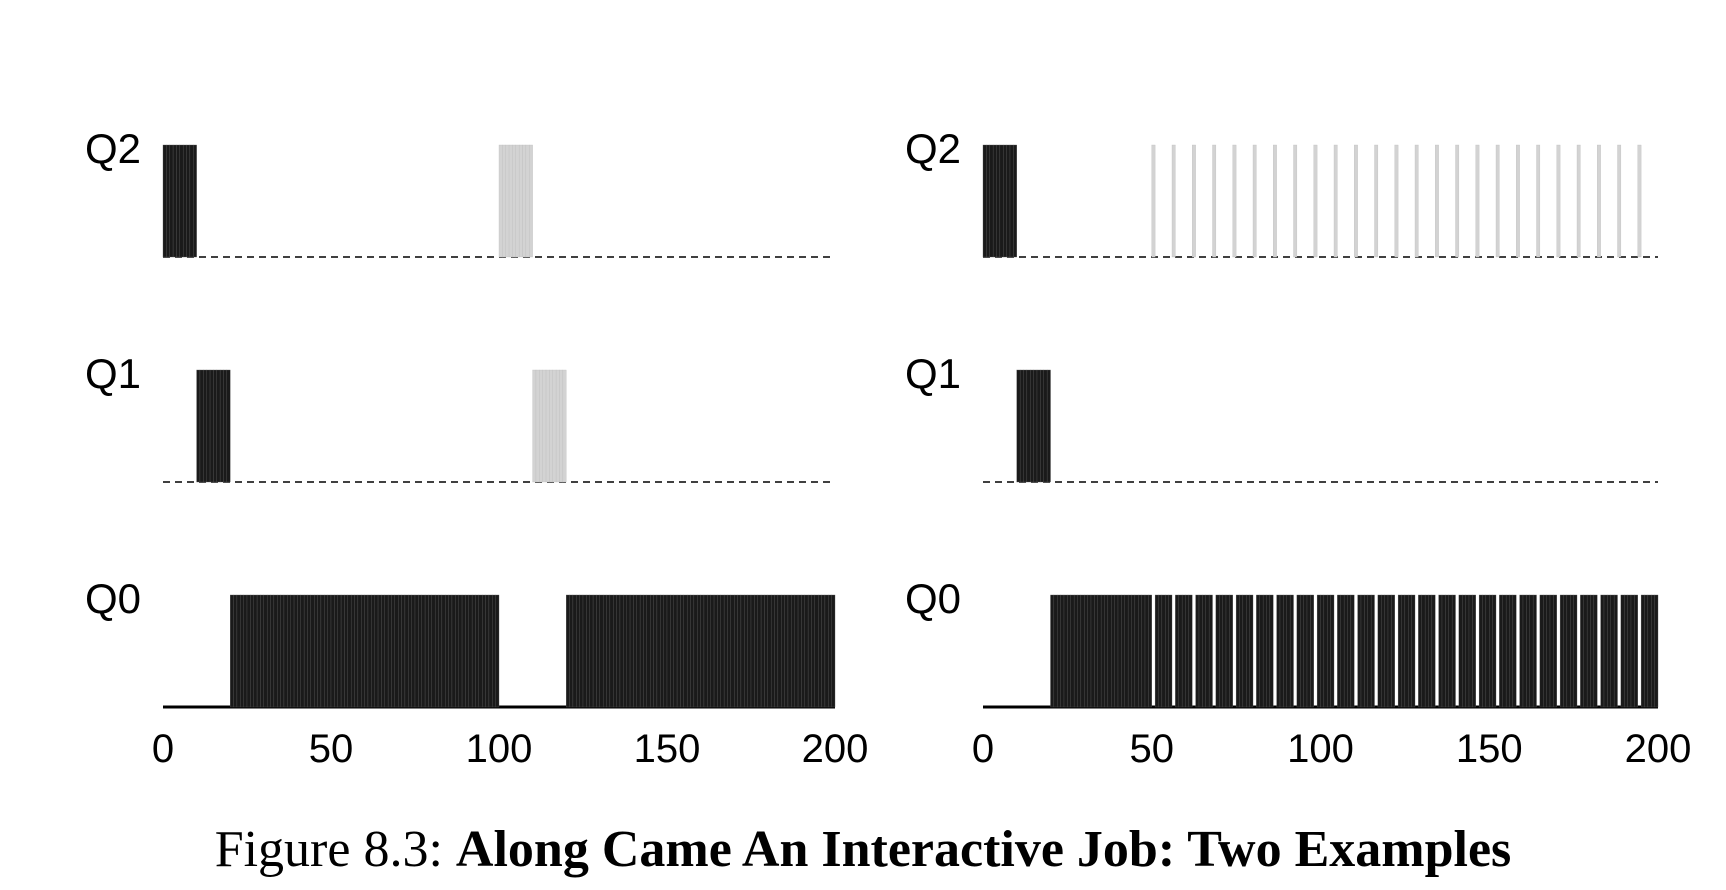 The width and height of the screenshot is (1726, 890). What do you see at coordinates (933, 598) in the screenshot?
I see `queue-label-q0: Q0` at bounding box center [933, 598].